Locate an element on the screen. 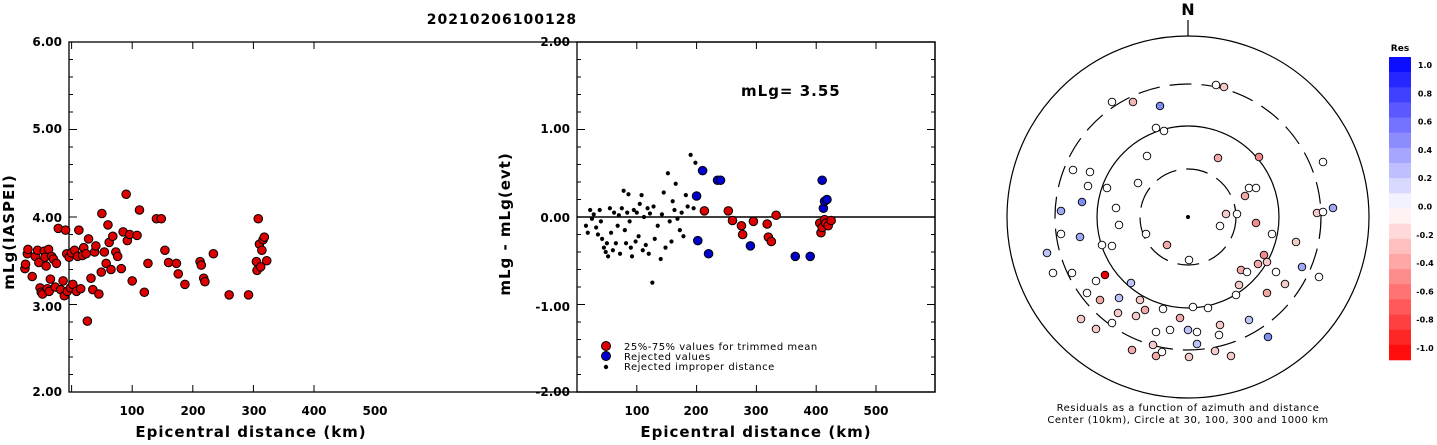 This screenshot has height=445, width=1437. colorbar-label: 0.2 is located at coordinates (1425, 178).